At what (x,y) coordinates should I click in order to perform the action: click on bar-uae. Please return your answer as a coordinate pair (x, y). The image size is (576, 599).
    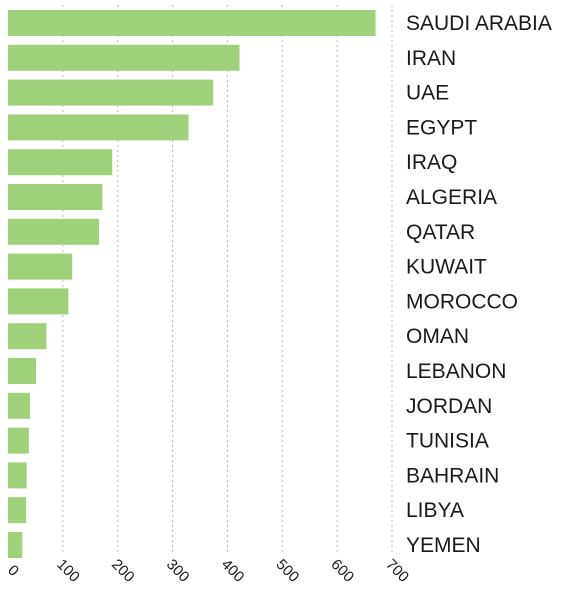
    Looking at the image, I should click on (111, 92).